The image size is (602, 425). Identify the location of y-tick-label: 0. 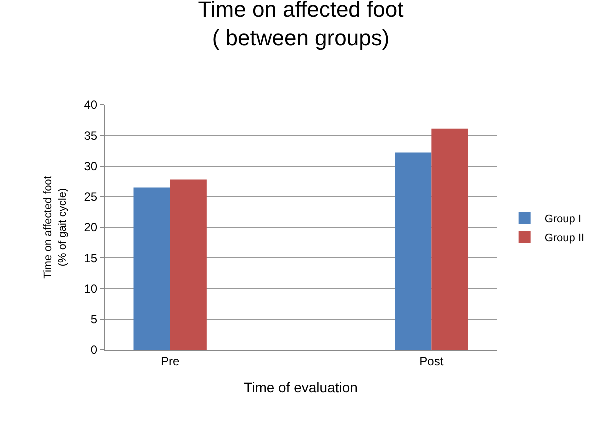
(94, 350).